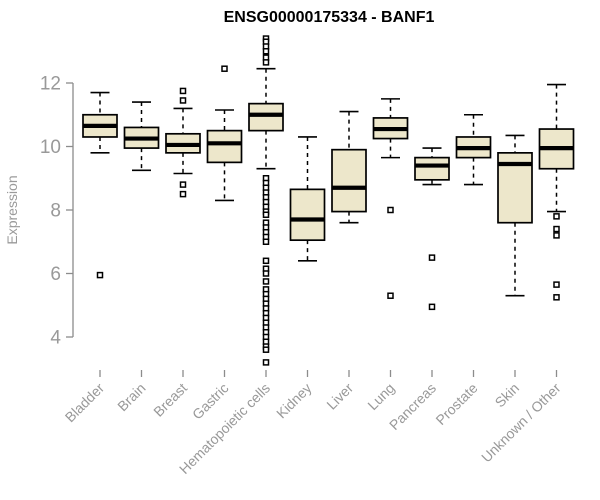 This screenshot has width=600, height=500. What do you see at coordinates (85, 403) in the screenshot?
I see `x-tick-label: Bladder` at bounding box center [85, 403].